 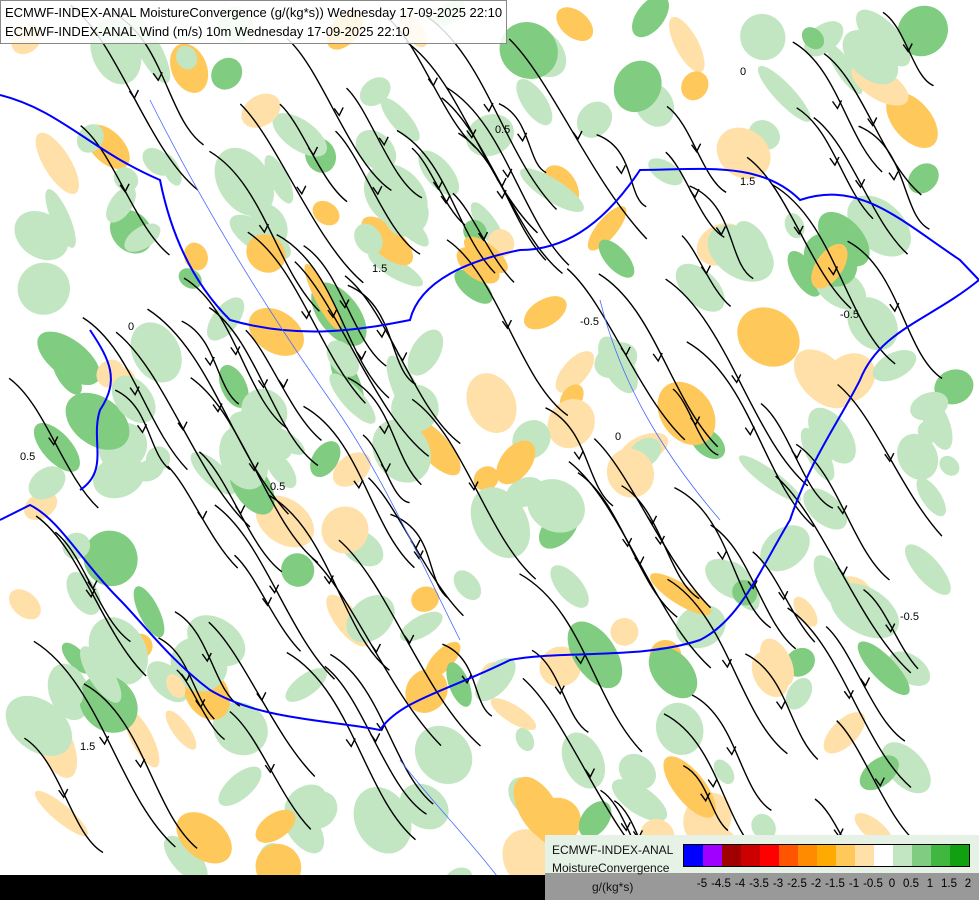 What do you see at coordinates (949, 884) in the screenshot?
I see `colorbar-tick: 1.5` at bounding box center [949, 884].